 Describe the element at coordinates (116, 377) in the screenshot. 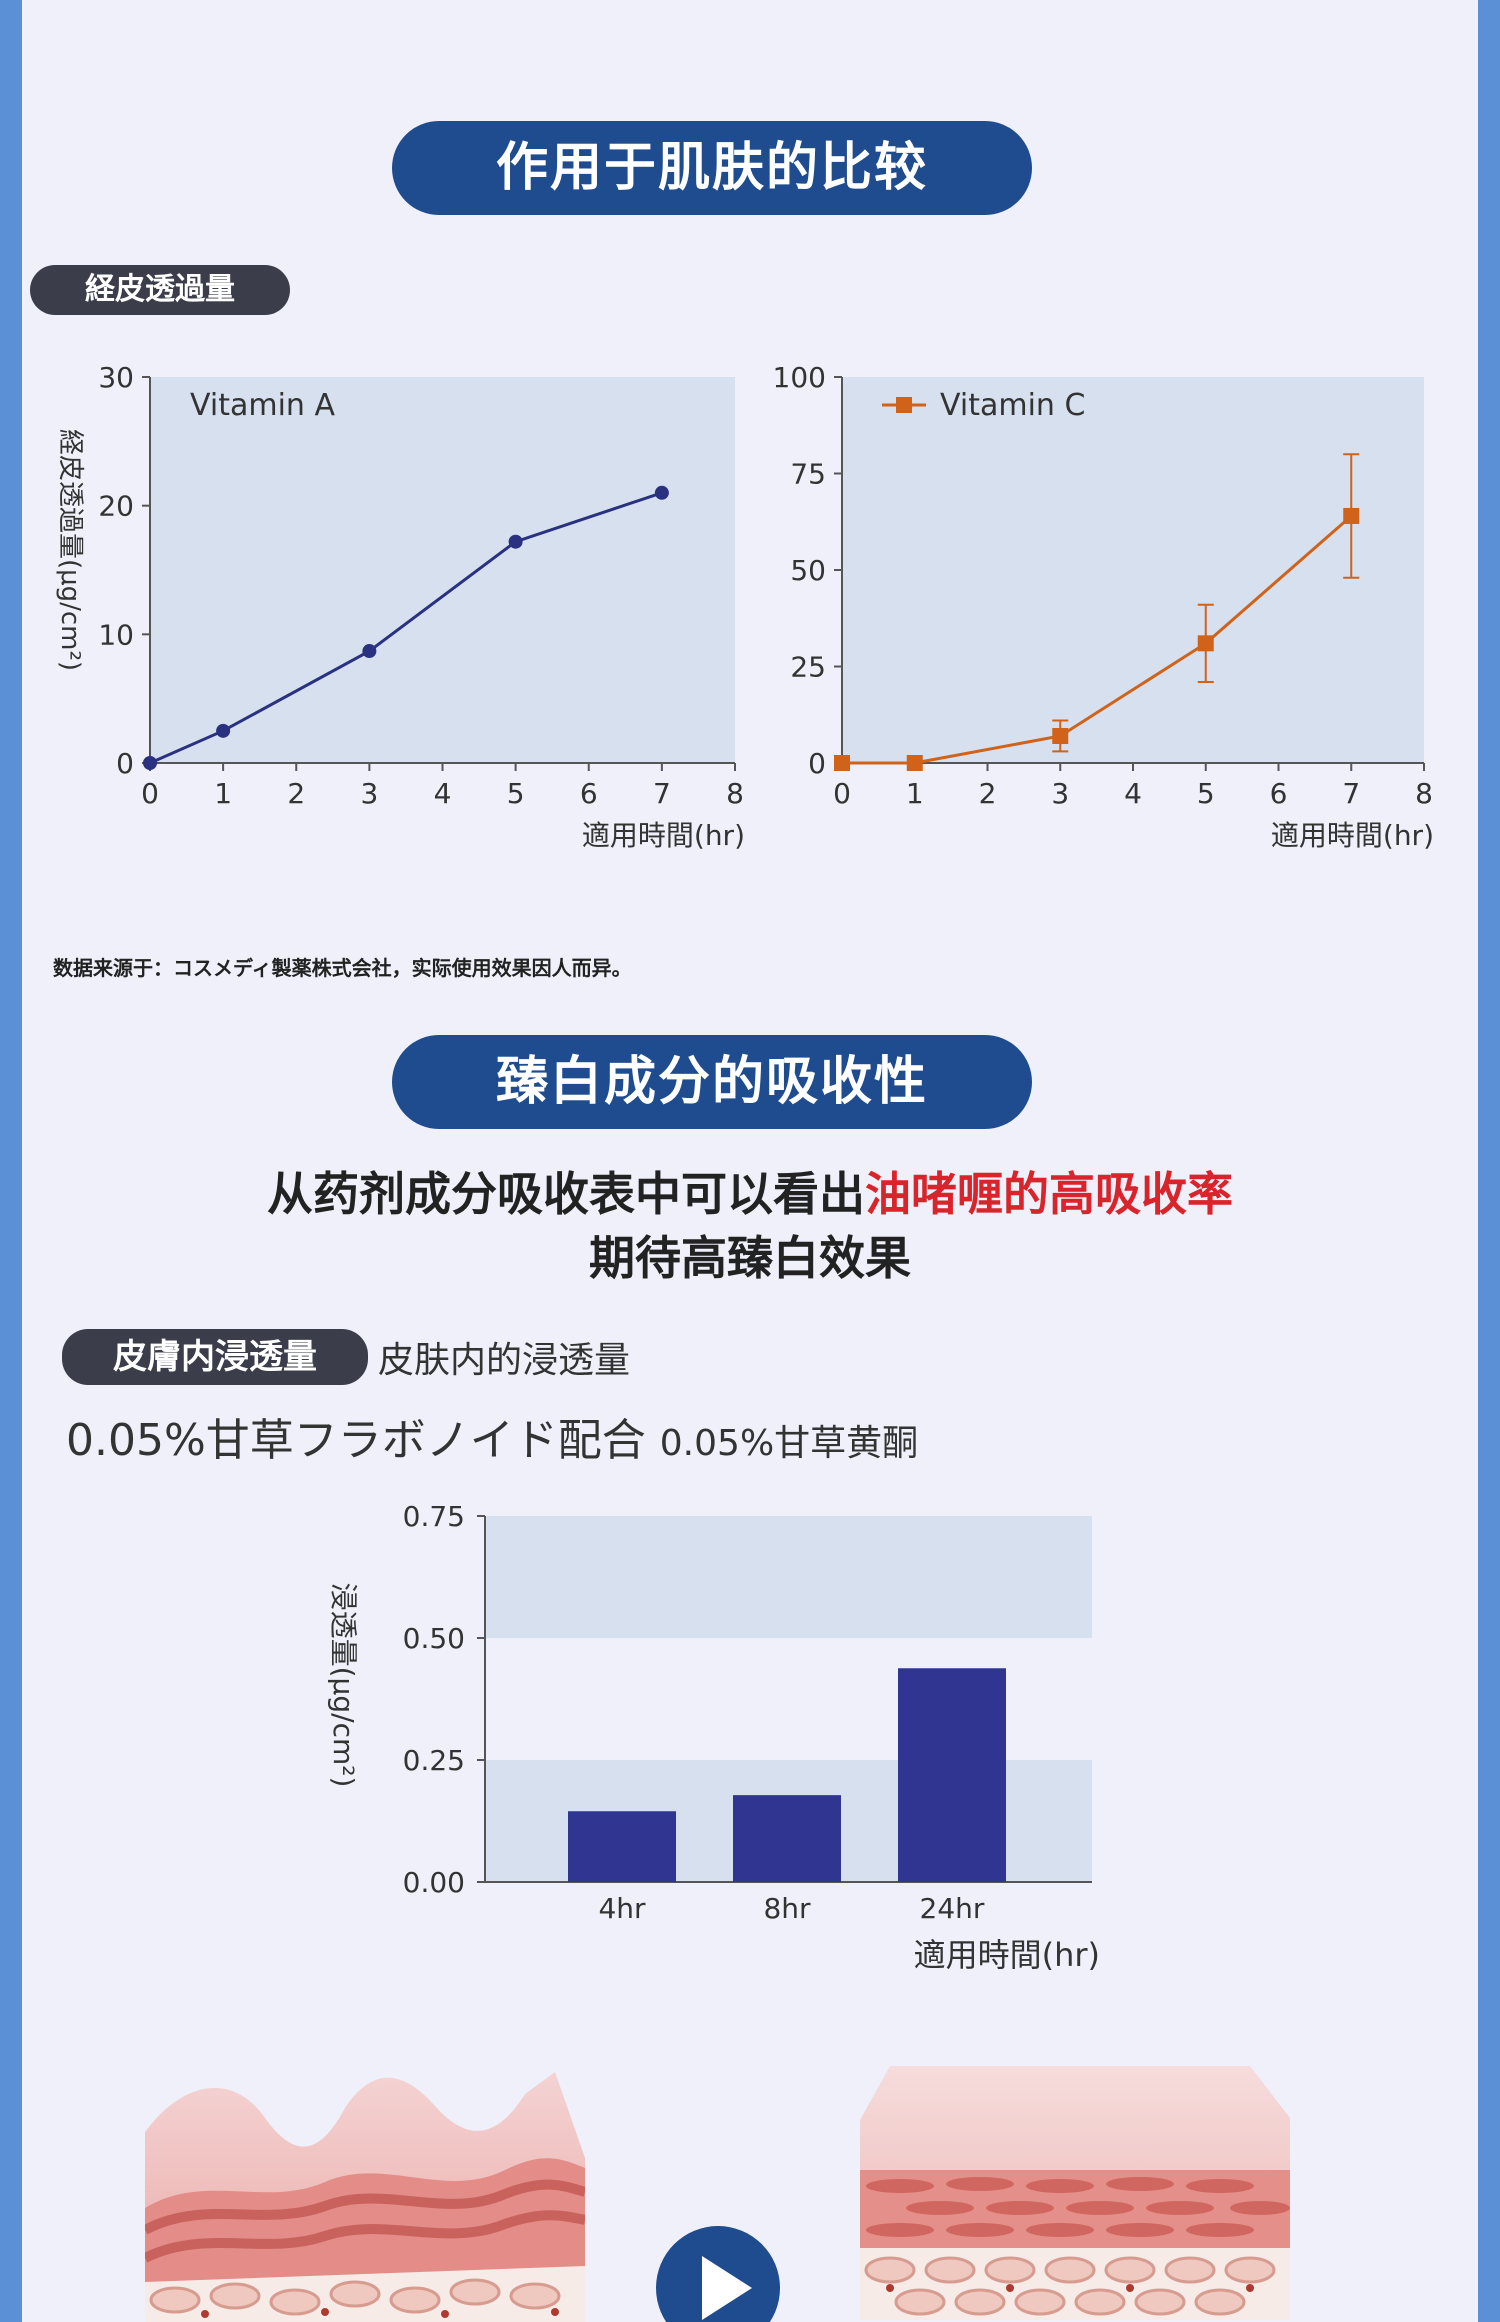

I see `y-tick-label: 30` at that location.